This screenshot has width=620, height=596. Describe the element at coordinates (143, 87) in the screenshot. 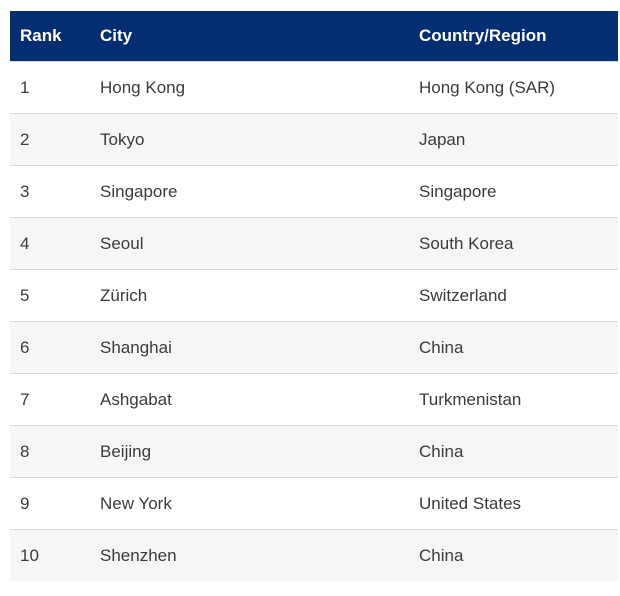

I see `cell-city: Hong Kong` at that location.